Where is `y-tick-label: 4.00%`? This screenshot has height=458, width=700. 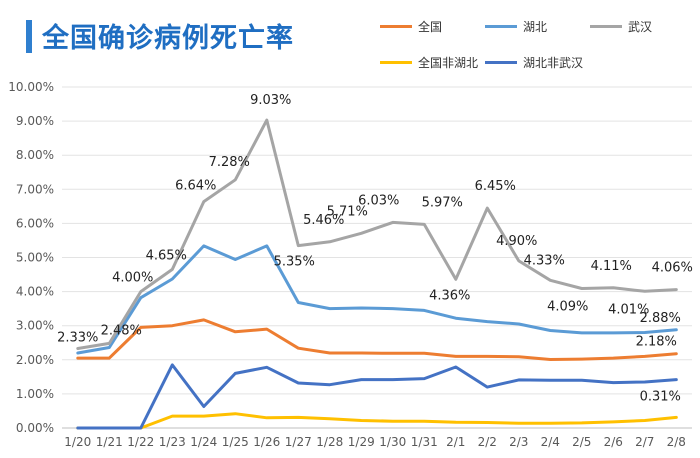
y-tick-label: 4.00% is located at coordinates (35, 292).